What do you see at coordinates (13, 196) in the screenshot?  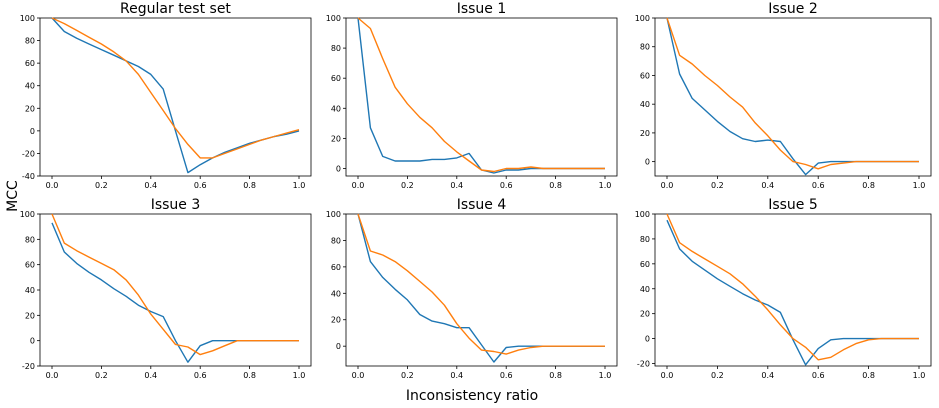 I see `y-axis-label: MCC` at bounding box center [13, 196].